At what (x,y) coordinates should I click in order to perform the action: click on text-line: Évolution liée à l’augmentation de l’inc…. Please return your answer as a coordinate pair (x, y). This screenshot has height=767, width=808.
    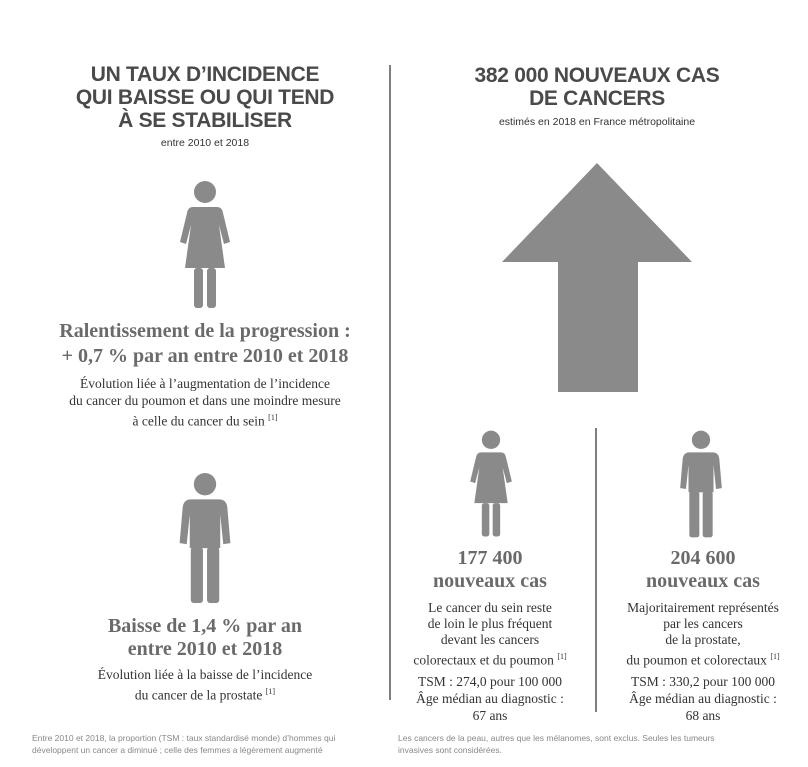
    Looking at the image, I should click on (205, 383).